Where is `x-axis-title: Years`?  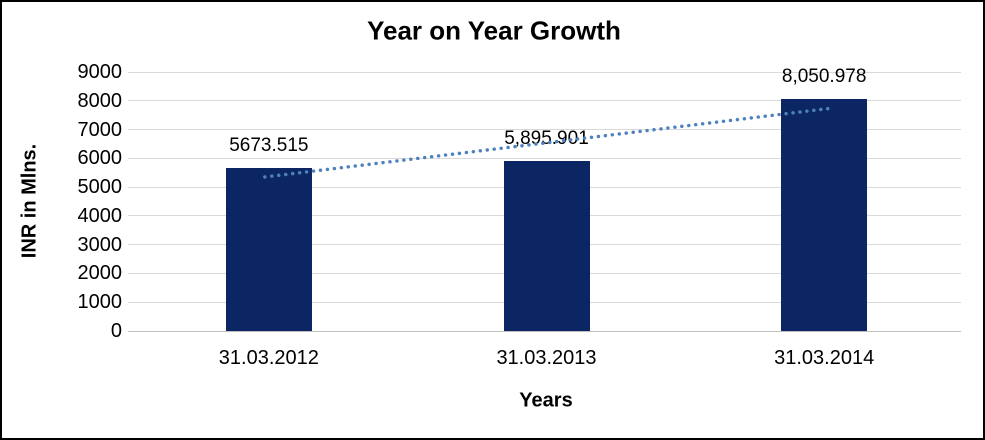
x-axis-title: Years is located at coordinates (546, 400).